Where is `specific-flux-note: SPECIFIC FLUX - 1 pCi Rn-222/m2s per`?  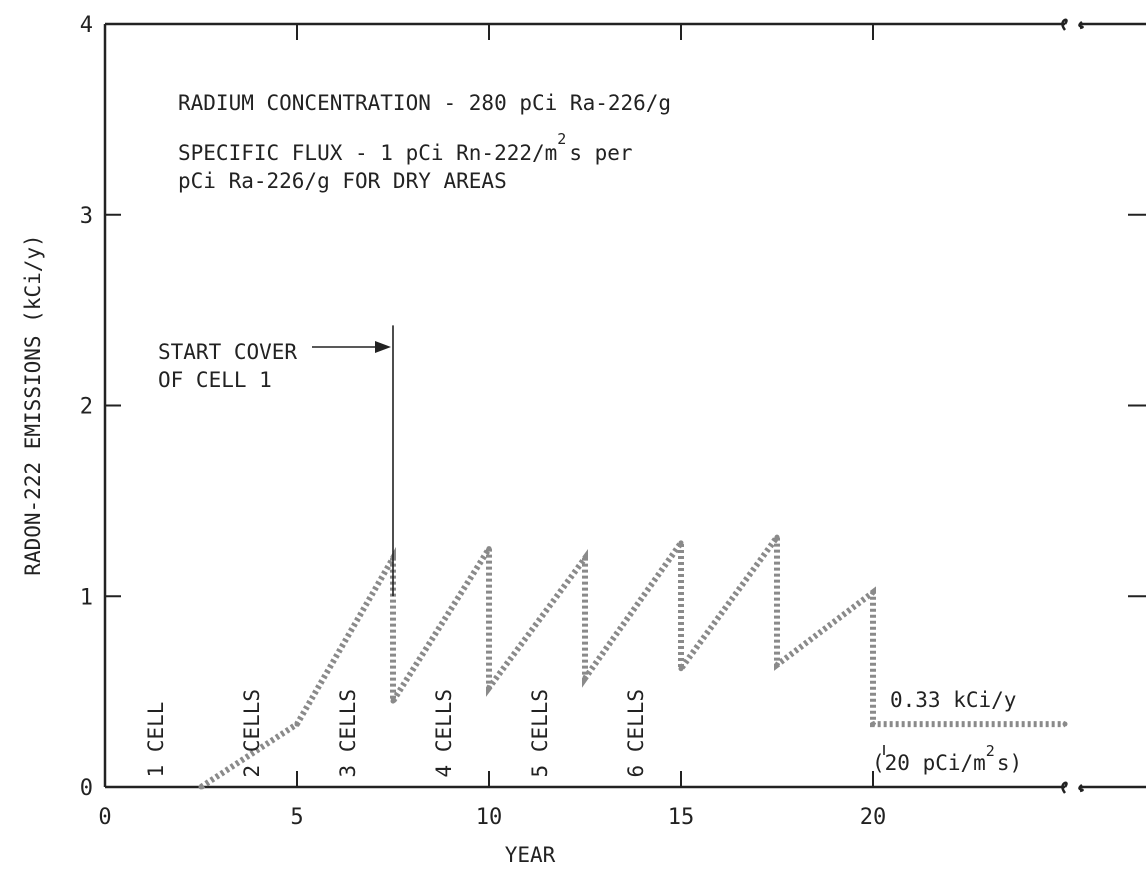
specific-flux-note: SPECIFIC FLUX - 1 pCi Rn-222/m2s per is located at coordinates (405, 147).